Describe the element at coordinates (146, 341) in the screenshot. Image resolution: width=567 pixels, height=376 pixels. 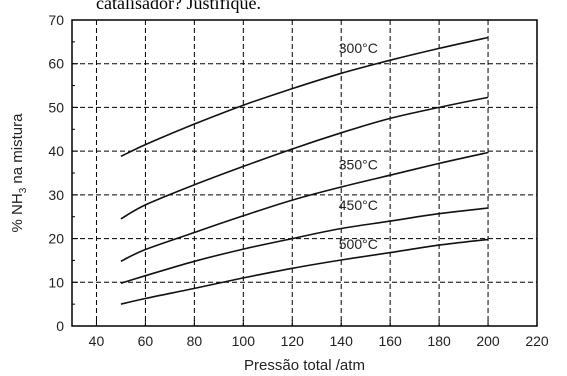
I see `x-tick-label: 60` at that location.